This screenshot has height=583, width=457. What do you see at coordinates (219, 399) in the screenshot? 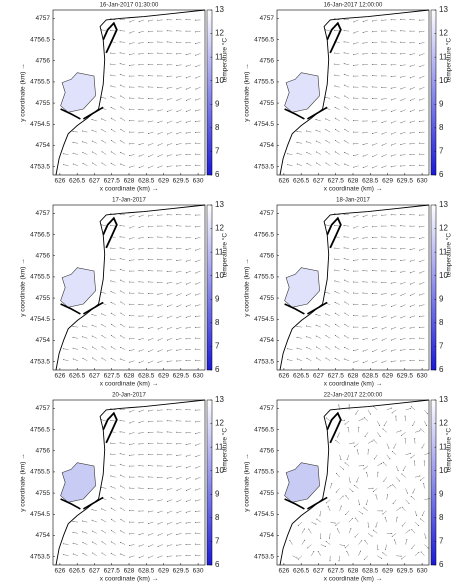
I see `colorbar-tick-label: 13` at bounding box center [219, 399].